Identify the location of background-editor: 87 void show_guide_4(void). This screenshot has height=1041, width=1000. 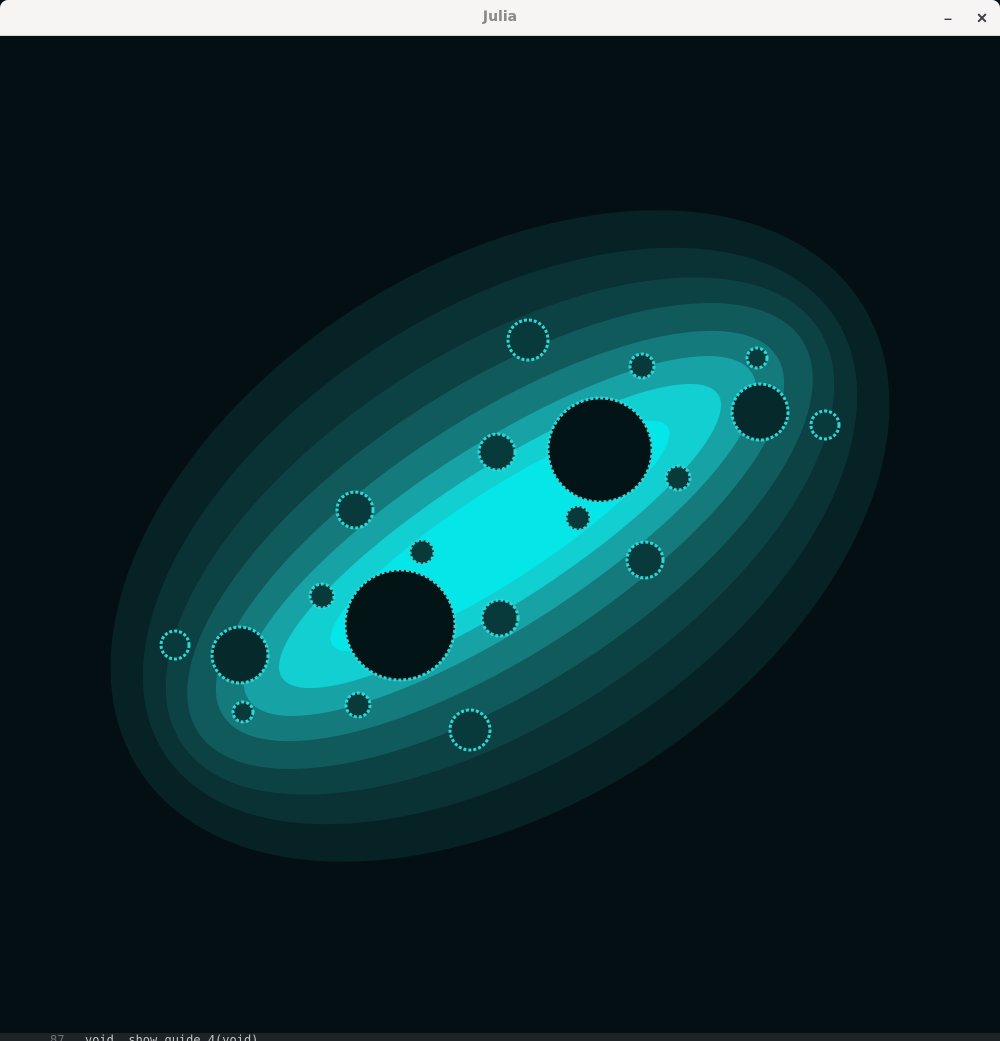
(500, 1037).